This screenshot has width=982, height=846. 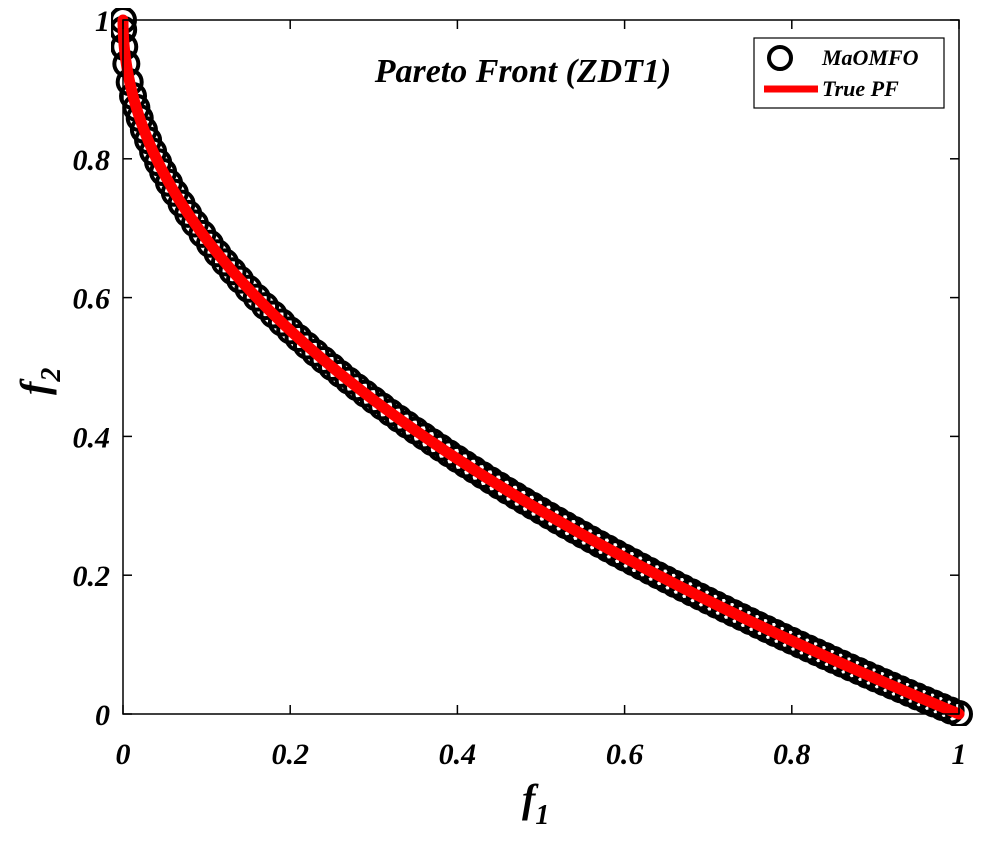 I want to click on x-tick-label: 0.6, so click(x=625, y=754).